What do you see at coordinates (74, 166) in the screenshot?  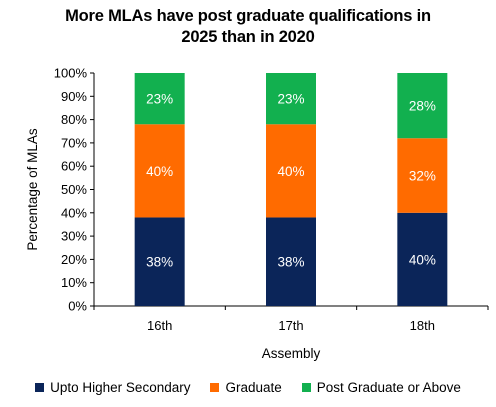 I see `y-tick-label: 60%` at bounding box center [74, 166].